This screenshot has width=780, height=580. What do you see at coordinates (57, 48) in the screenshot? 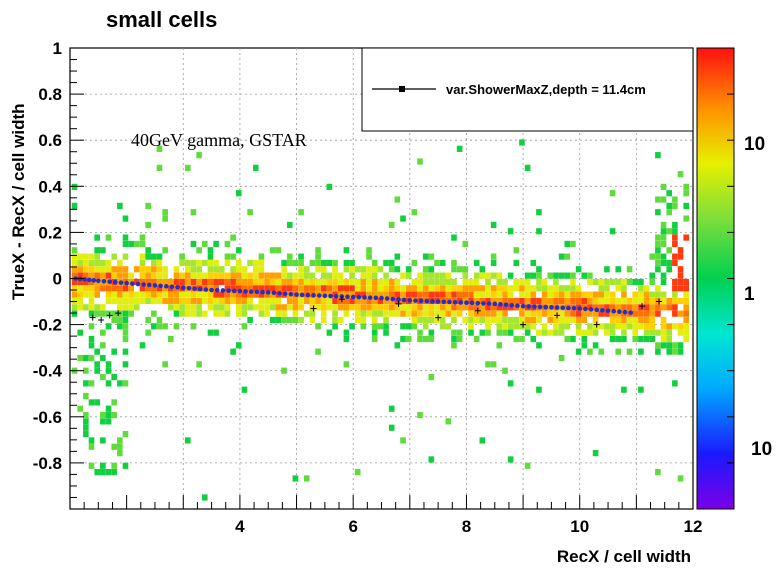
I see `y-tick-label: 1` at bounding box center [57, 48].